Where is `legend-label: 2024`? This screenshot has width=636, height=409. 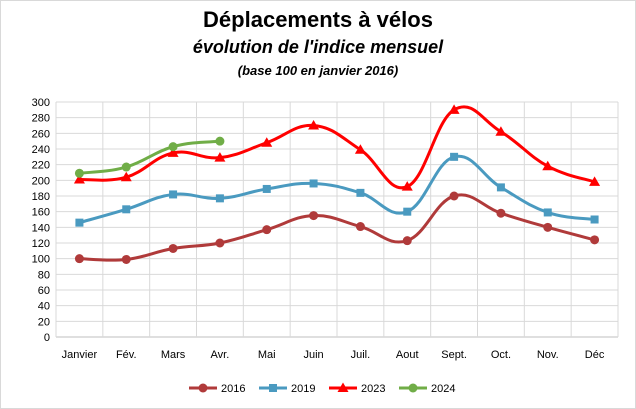
legend-label: 2024 is located at coordinates (443, 389).